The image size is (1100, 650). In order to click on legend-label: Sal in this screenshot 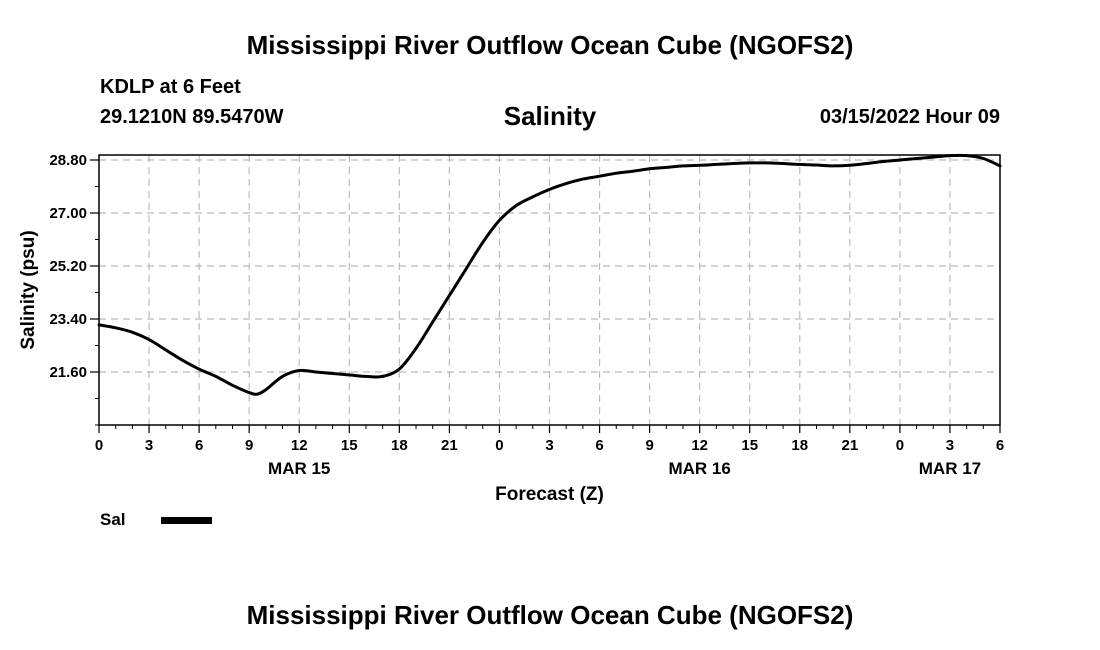, I will do `click(113, 519)`.